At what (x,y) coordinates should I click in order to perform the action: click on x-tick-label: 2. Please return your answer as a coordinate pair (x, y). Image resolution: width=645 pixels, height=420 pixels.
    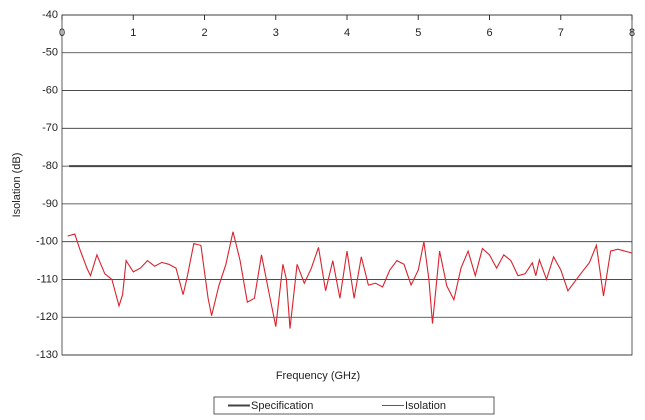
    Looking at the image, I should click on (204, 33).